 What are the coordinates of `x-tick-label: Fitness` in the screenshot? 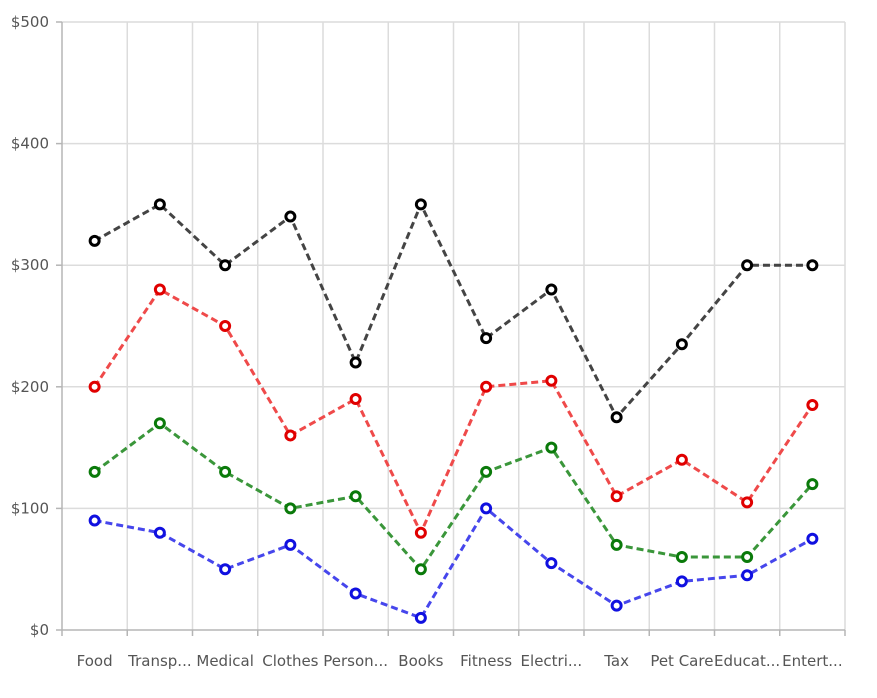 It's located at (486, 661).